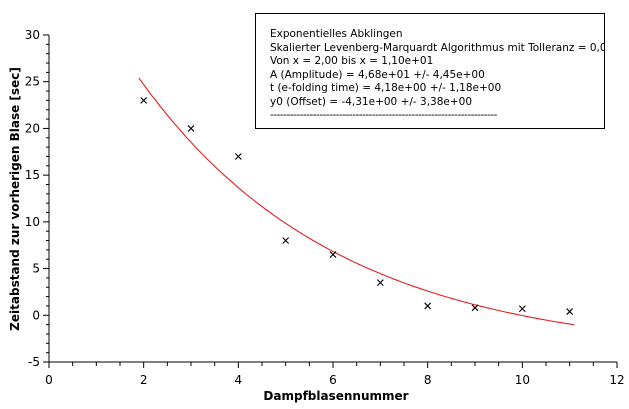 Image resolution: width=629 pixels, height=409 pixels. I want to click on fit-amplitude: A (Amplitude) = 4,68e+01 +/- 4,45e+00, so click(377, 74).